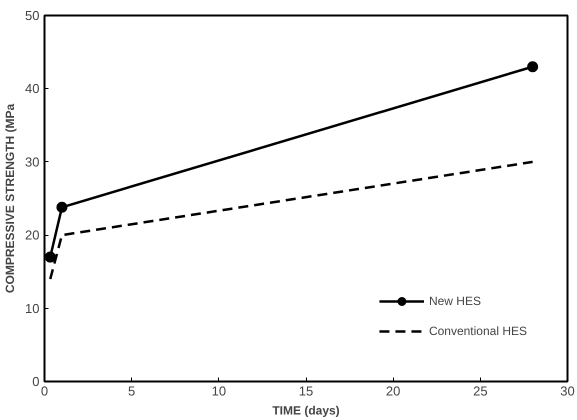 This screenshot has width=577, height=420. I want to click on legend-label: Conventional HES, so click(477, 331).